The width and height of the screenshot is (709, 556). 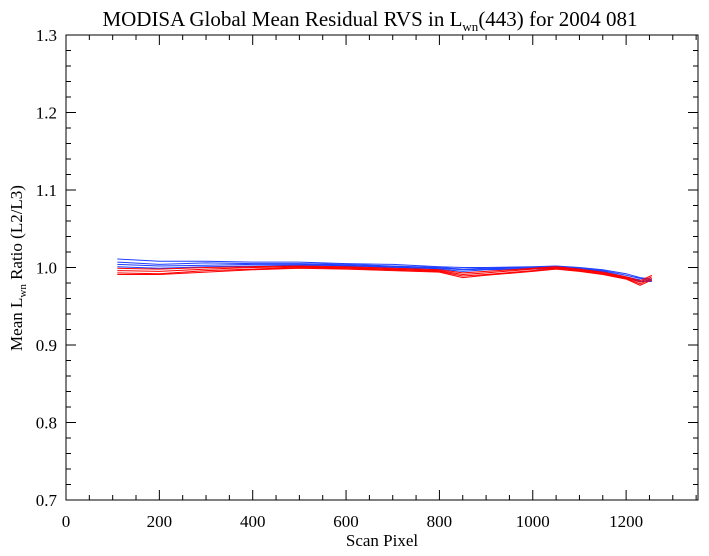 What do you see at coordinates (160, 521) in the screenshot?
I see `x-tick-label: 200` at bounding box center [160, 521].